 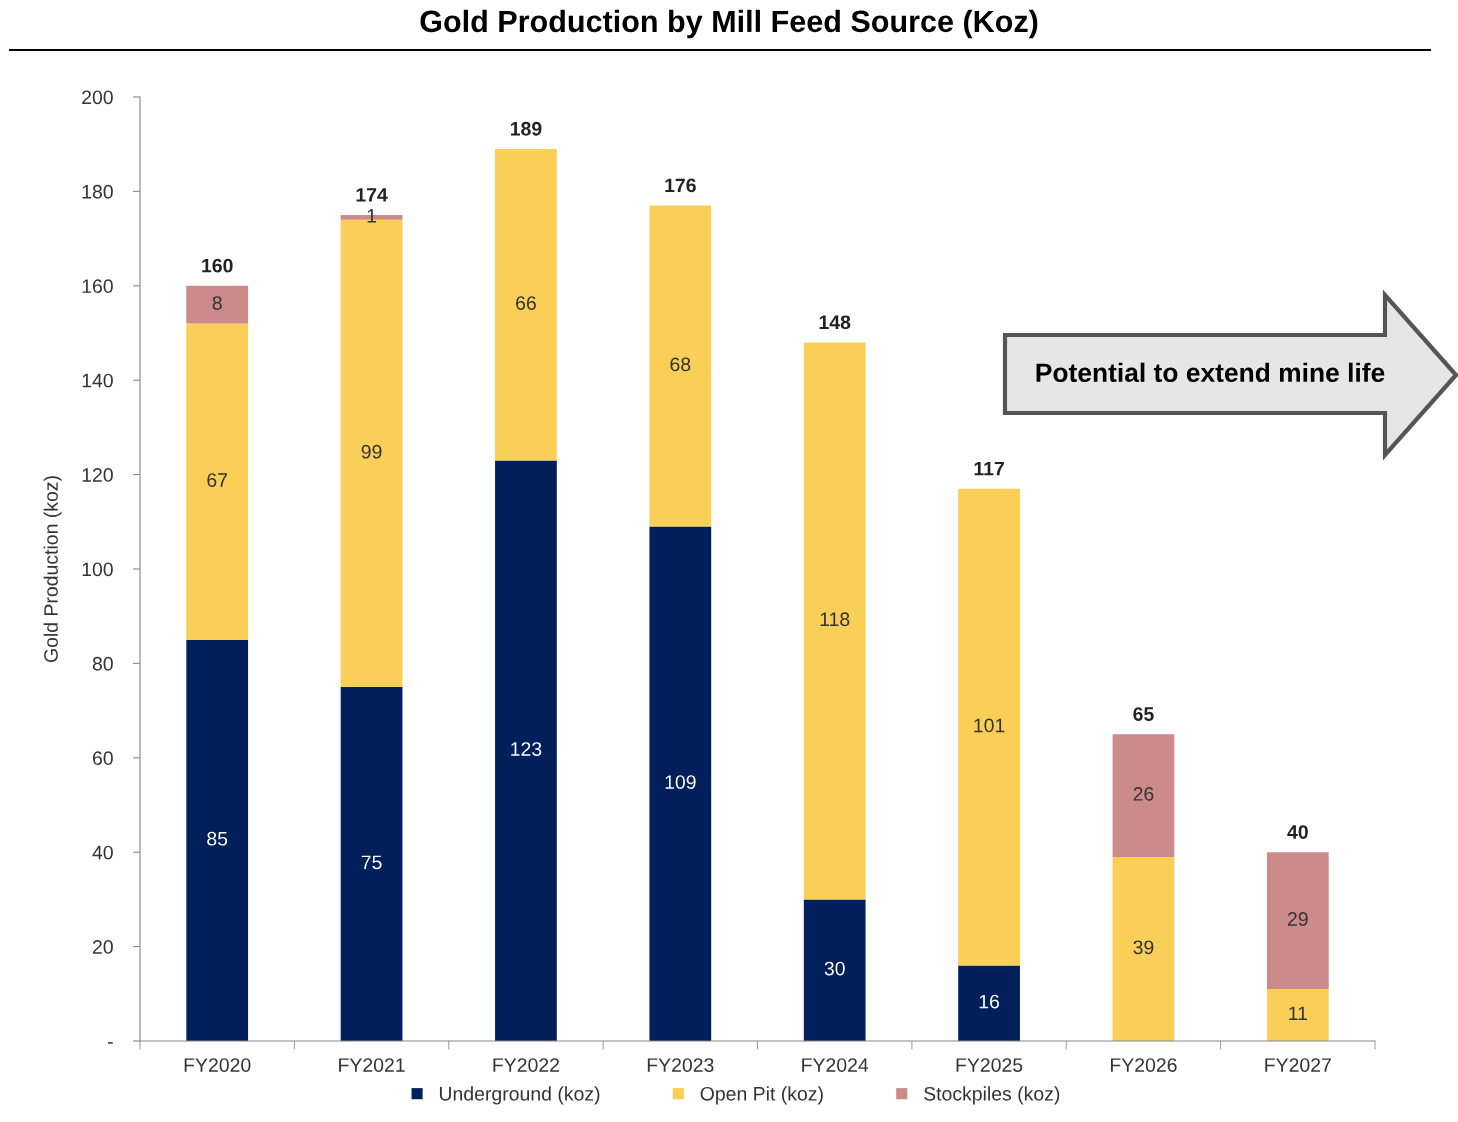 I want to click on data-label: 29, so click(x=1297, y=919).